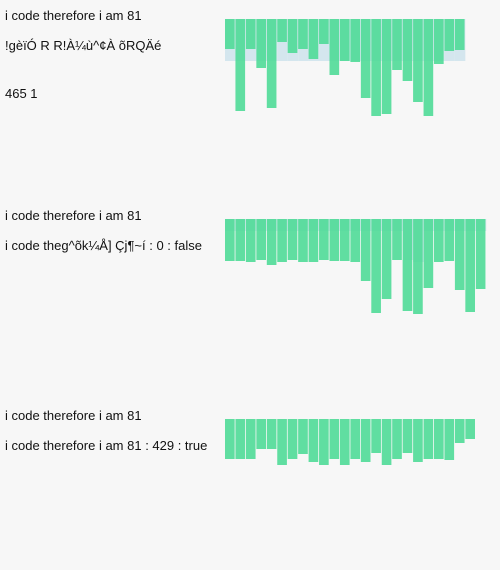 This screenshot has height=570, width=500. Describe the element at coordinates (21, 93) in the screenshot. I see `result-text: 465 1` at that location.